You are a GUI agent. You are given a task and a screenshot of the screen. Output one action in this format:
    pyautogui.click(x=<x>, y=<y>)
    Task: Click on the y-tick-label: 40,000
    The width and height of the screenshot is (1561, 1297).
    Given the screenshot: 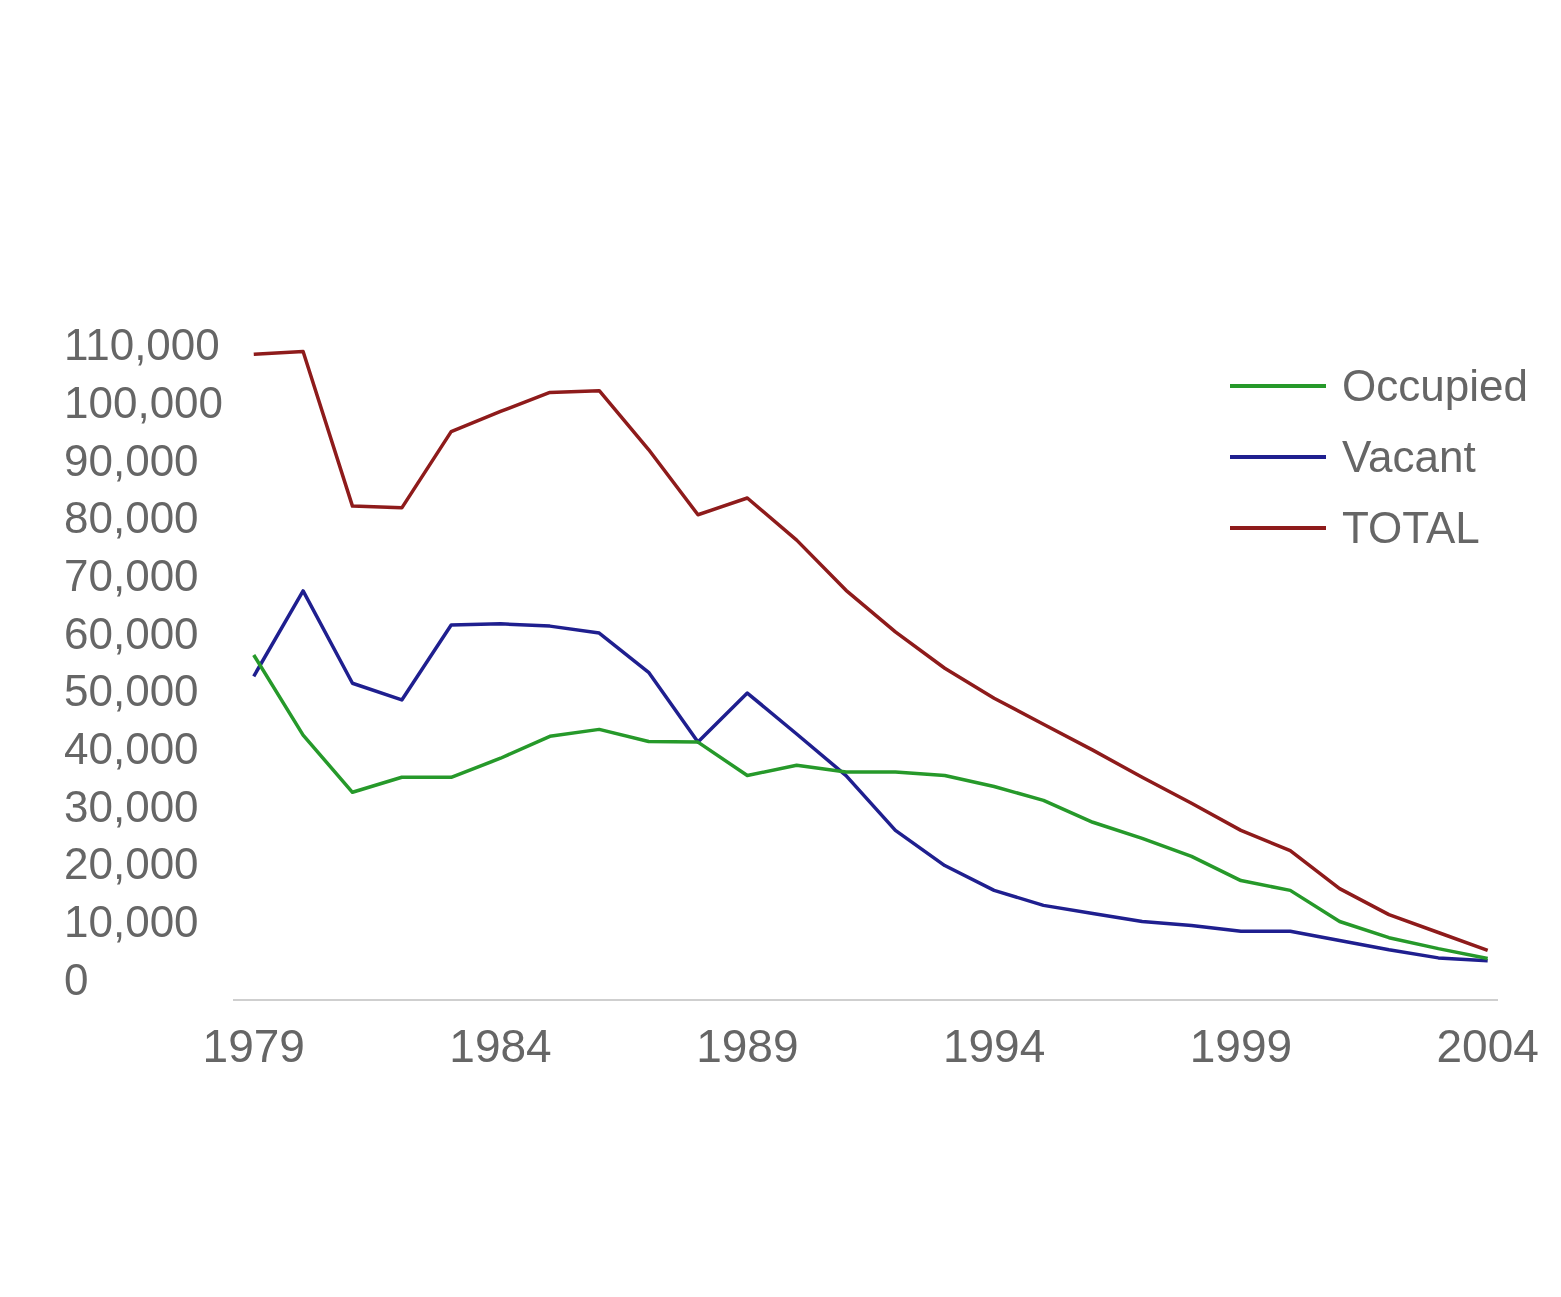 What is the action you would take?
    pyautogui.click(x=131, y=749)
    